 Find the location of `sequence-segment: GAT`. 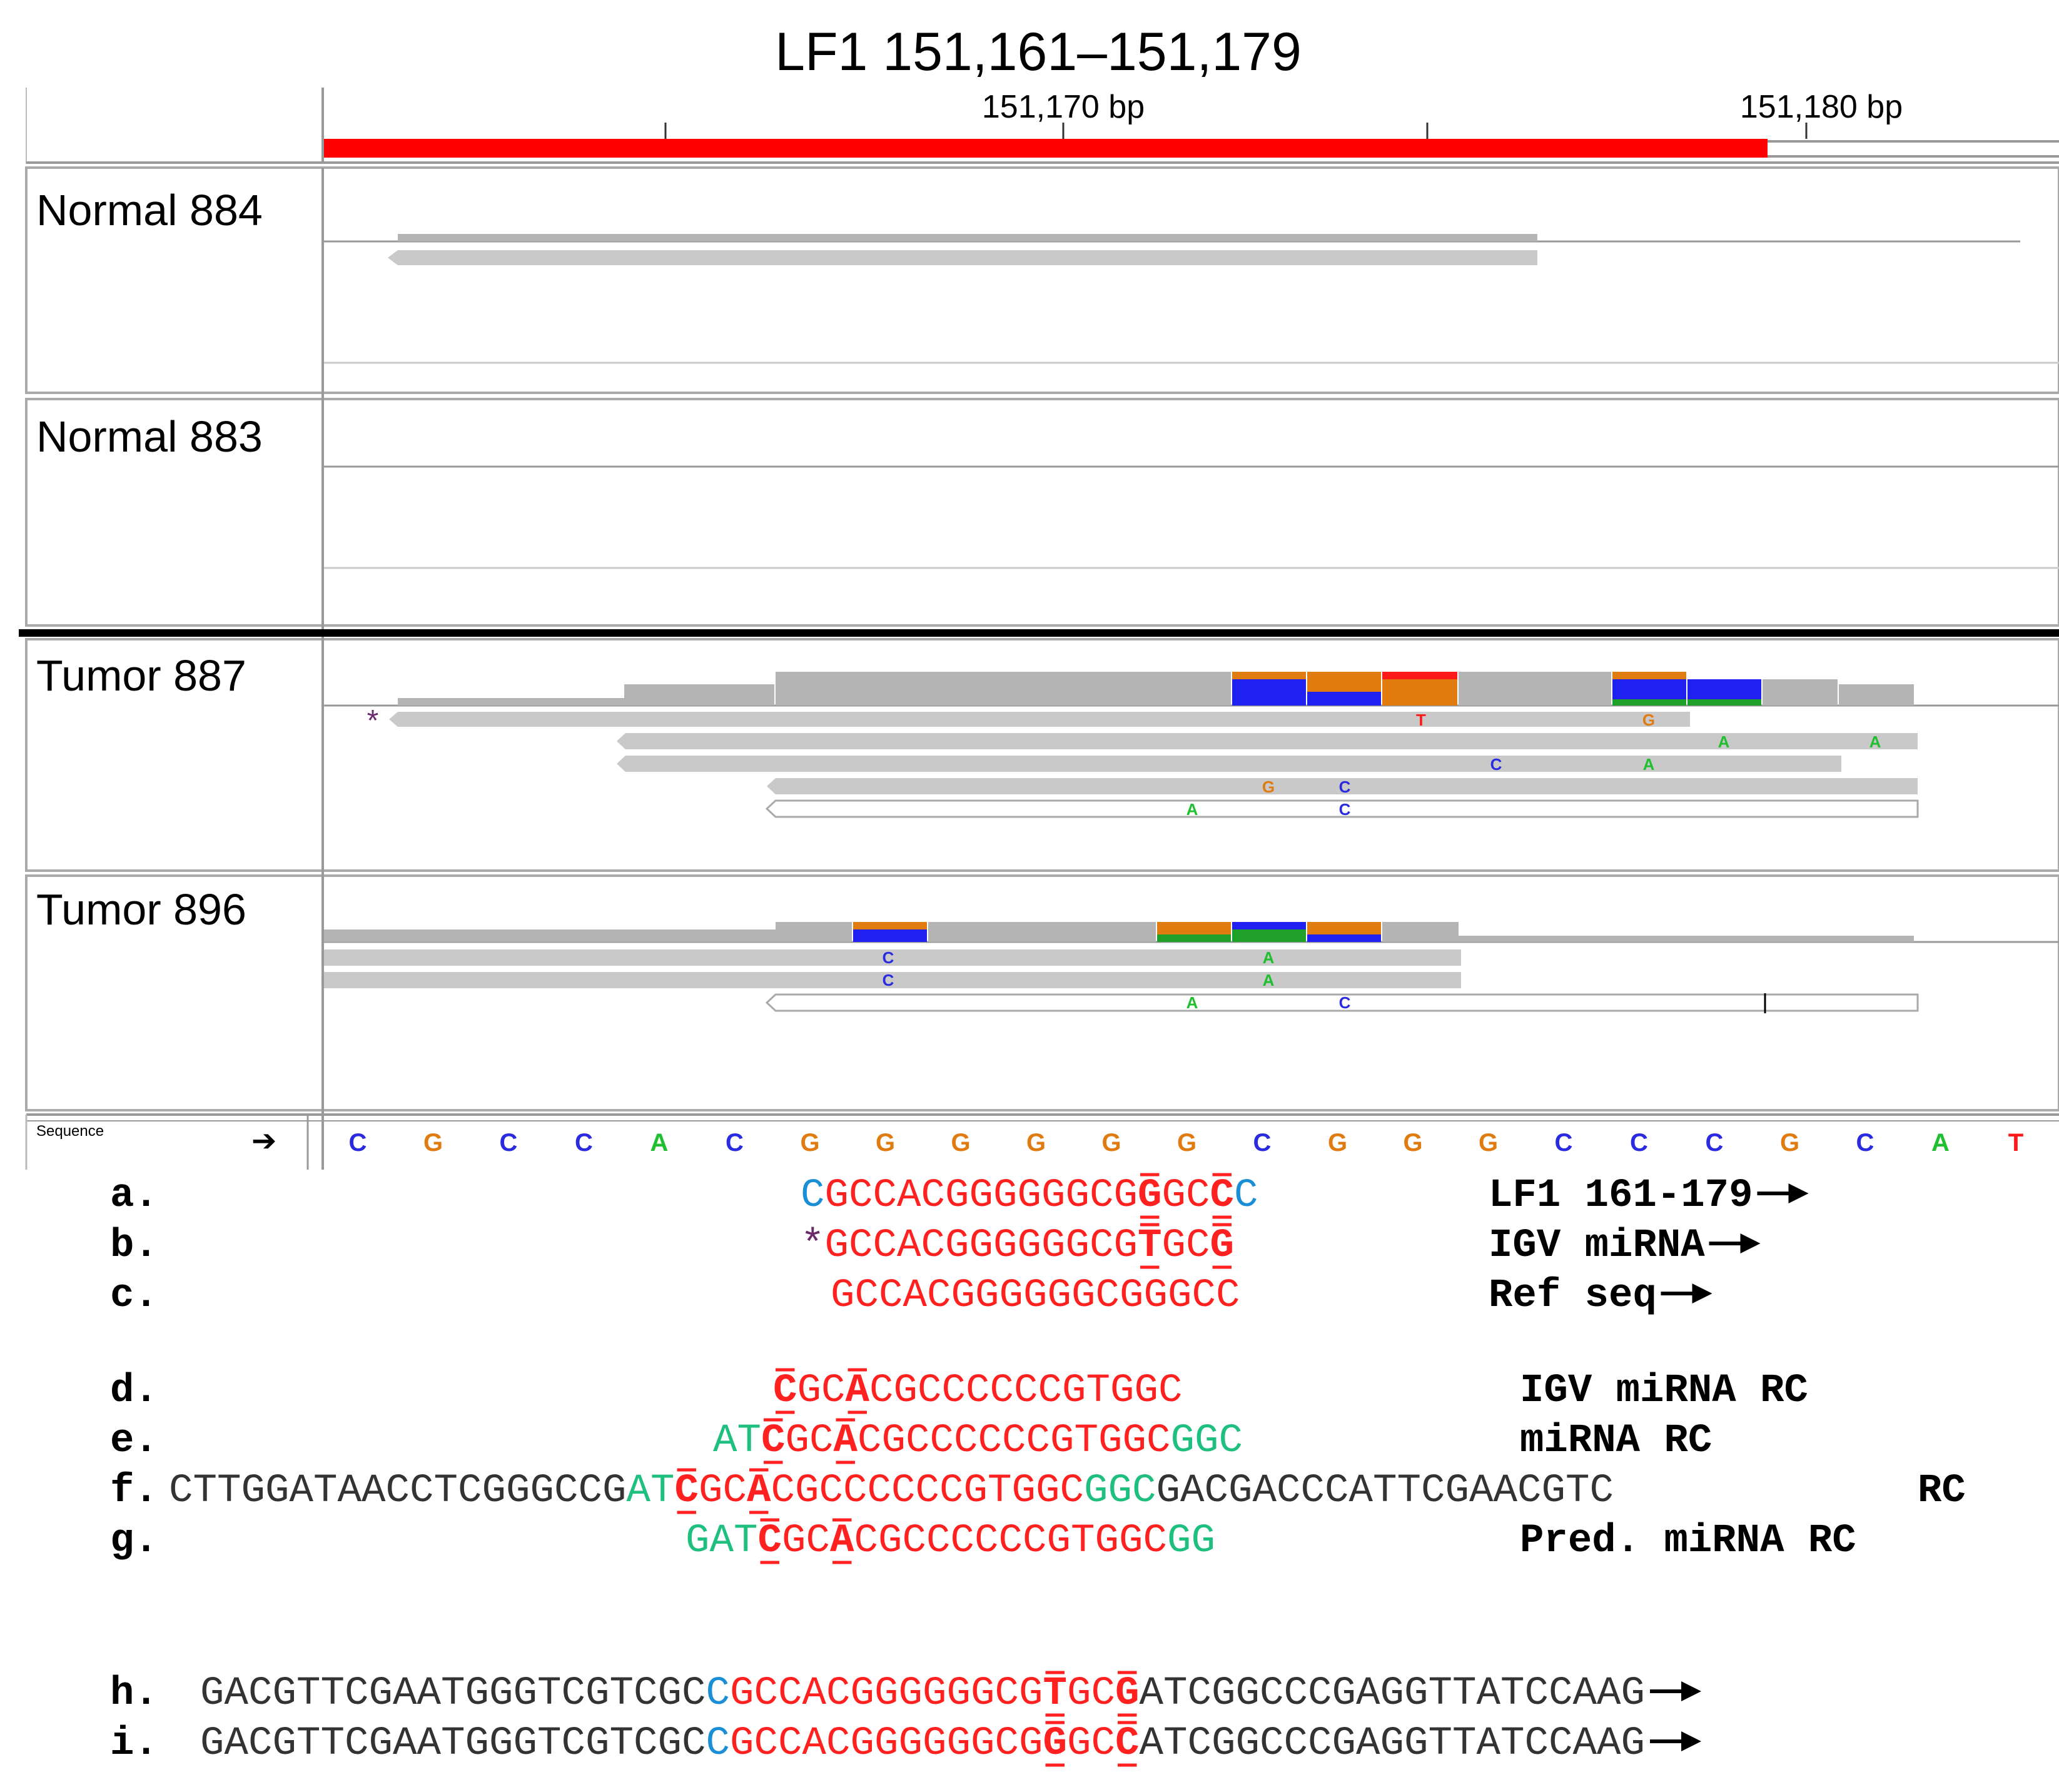

sequence-segment: GAT is located at coordinates (721, 1541).